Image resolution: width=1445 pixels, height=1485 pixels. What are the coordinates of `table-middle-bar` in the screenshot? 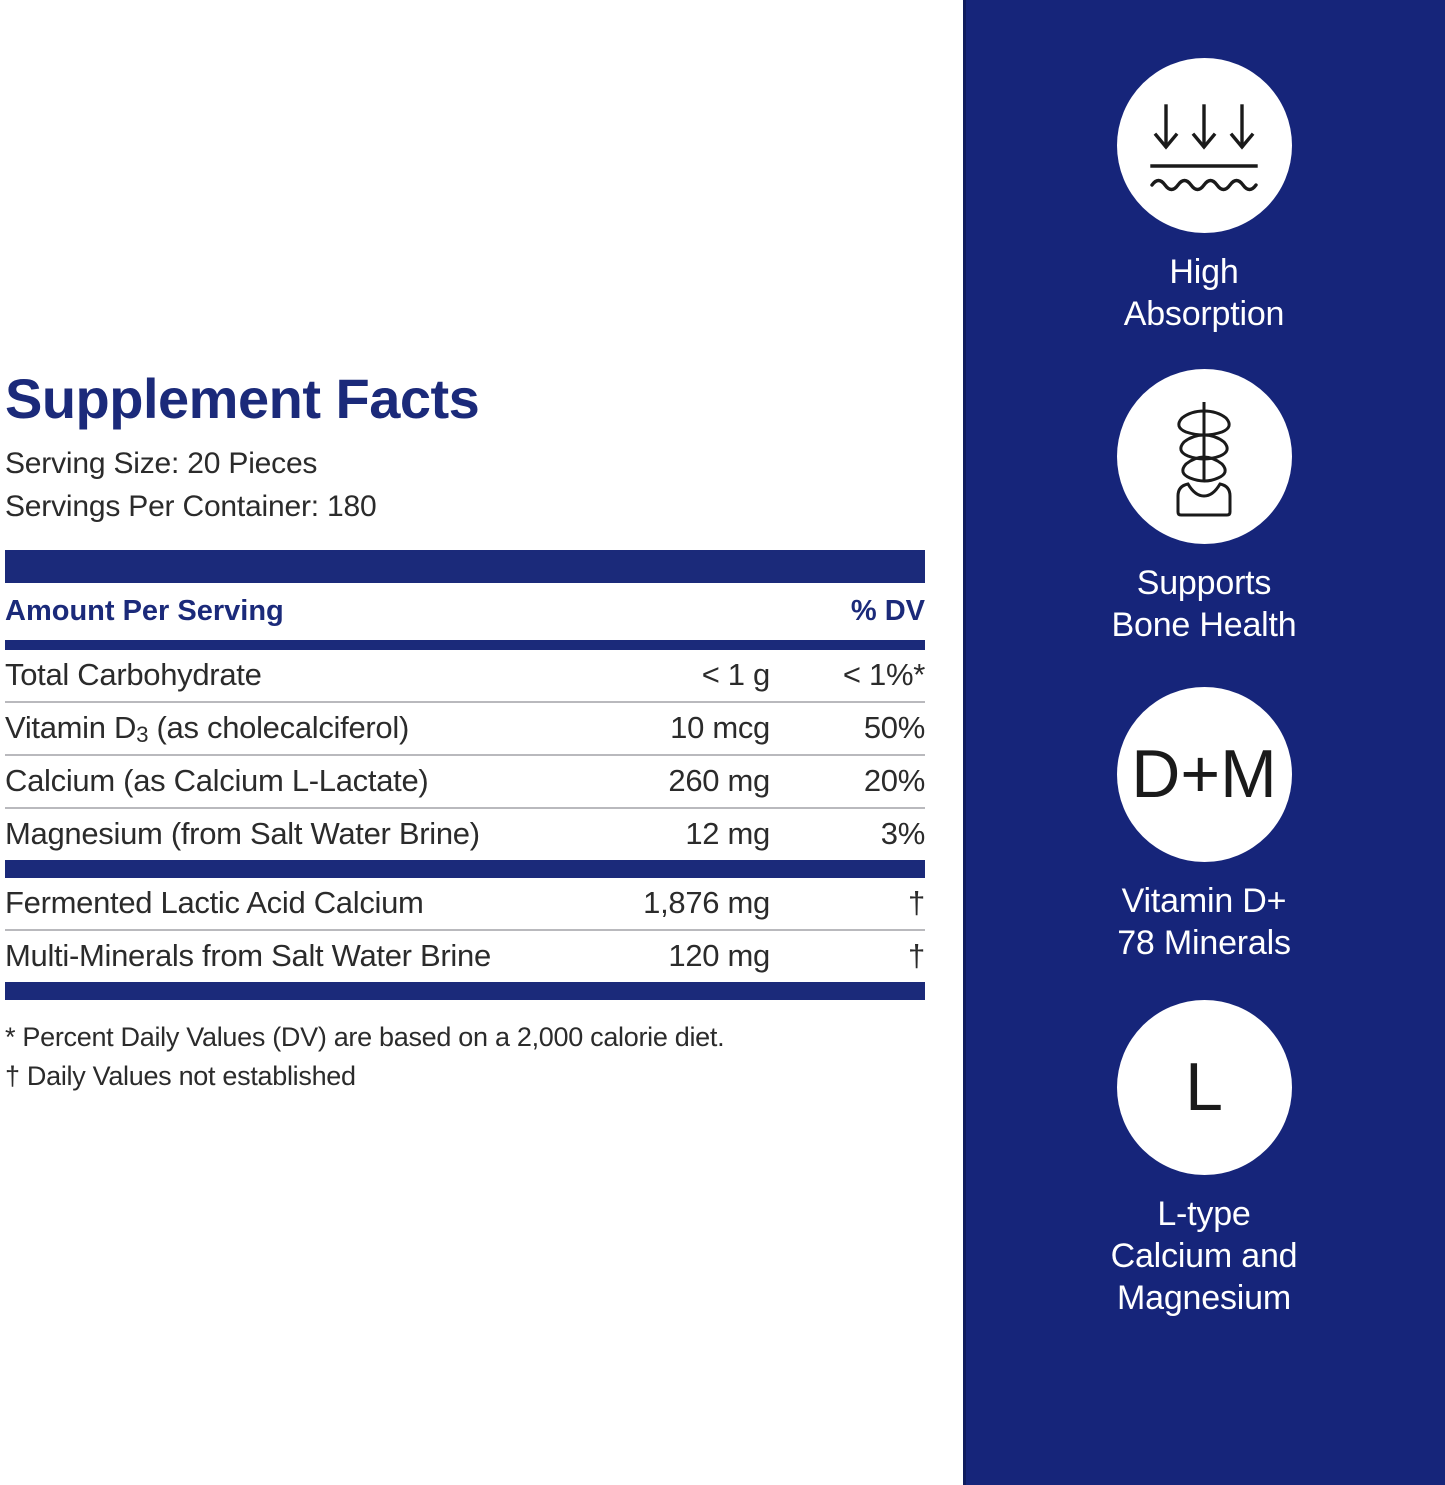 It's located at (465, 869).